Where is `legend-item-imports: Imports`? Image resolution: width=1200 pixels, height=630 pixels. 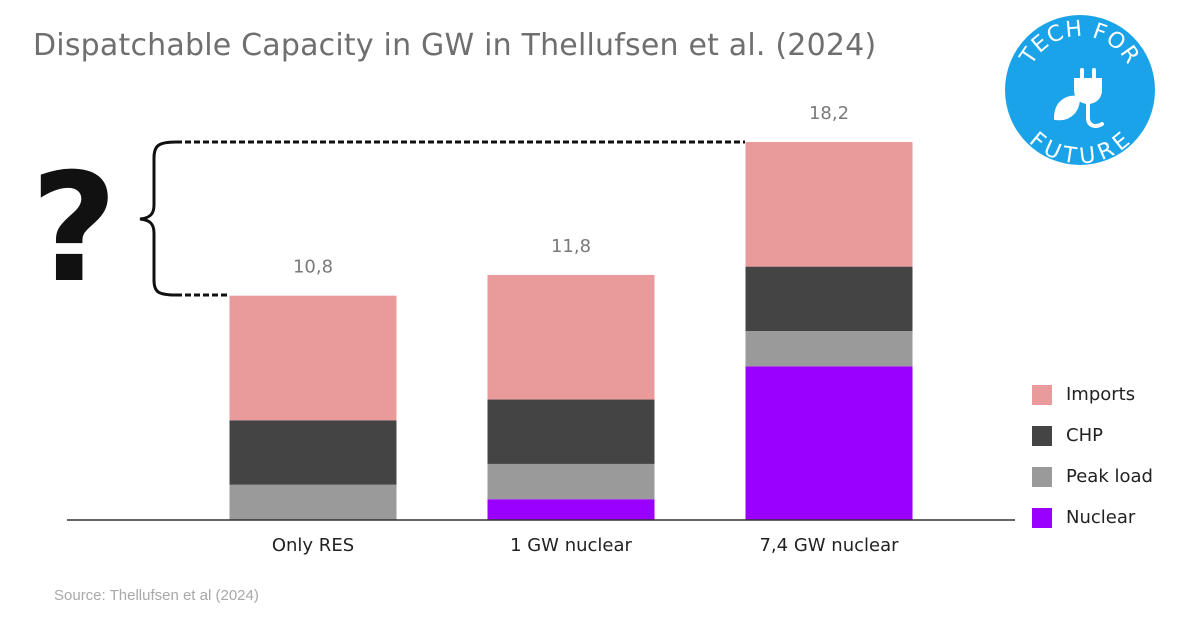 legend-item-imports: Imports is located at coordinates (1092, 394).